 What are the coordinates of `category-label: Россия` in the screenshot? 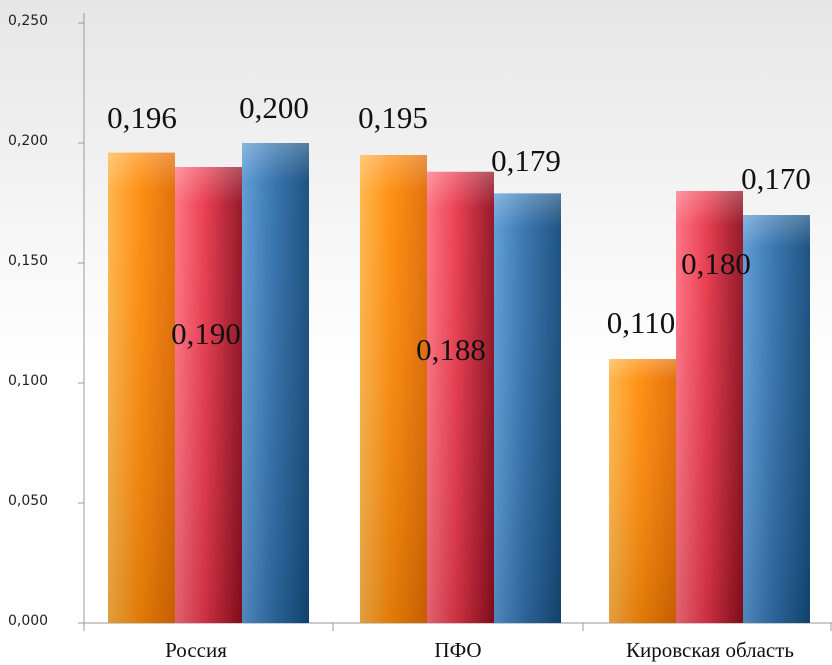 It's located at (196, 650).